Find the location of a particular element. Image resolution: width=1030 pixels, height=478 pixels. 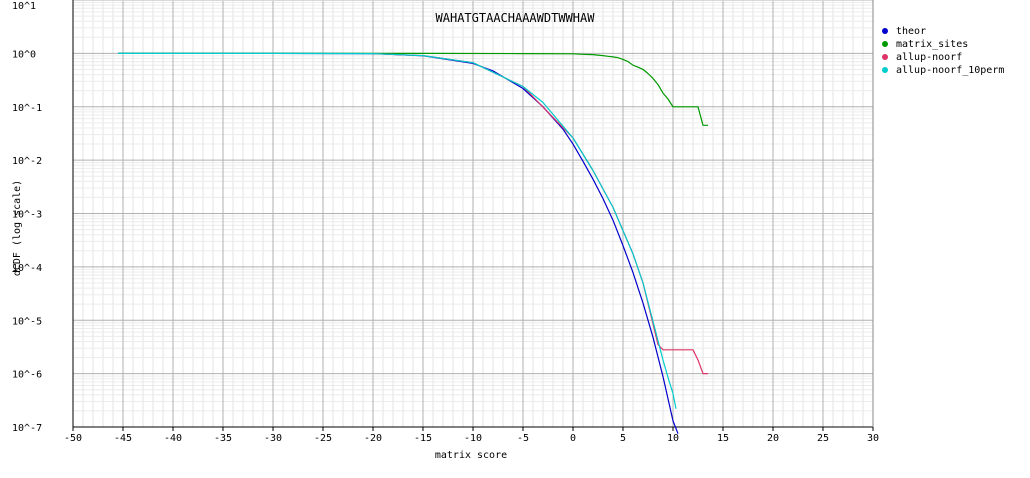

x-tick-label: 0 is located at coordinates (573, 438).